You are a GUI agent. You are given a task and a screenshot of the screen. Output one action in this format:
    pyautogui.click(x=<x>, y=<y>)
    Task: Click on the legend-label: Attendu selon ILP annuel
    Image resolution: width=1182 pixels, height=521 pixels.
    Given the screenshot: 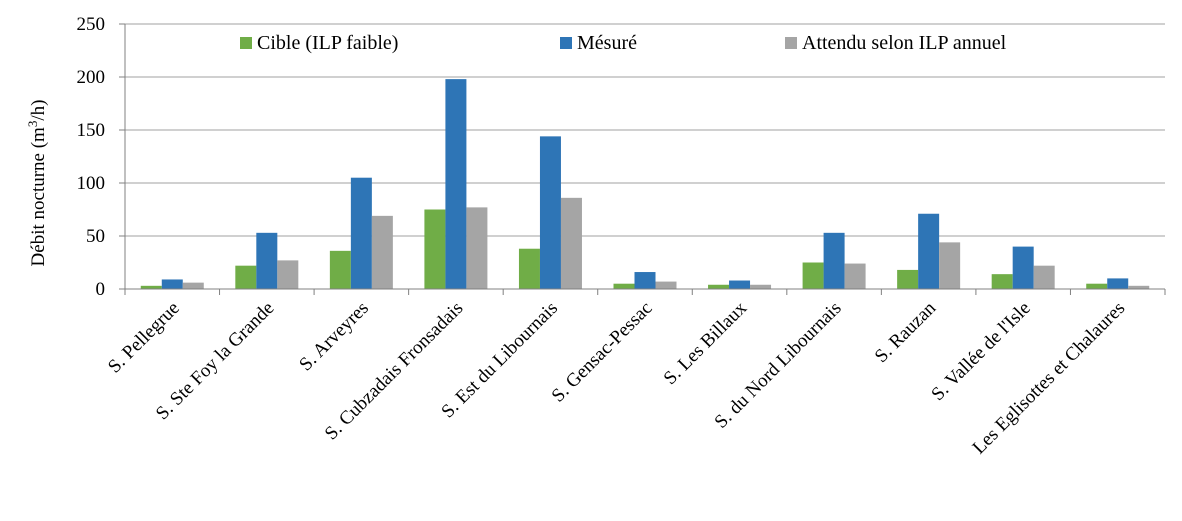 What is the action you would take?
    pyautogui.click(x=904, y=43)
    